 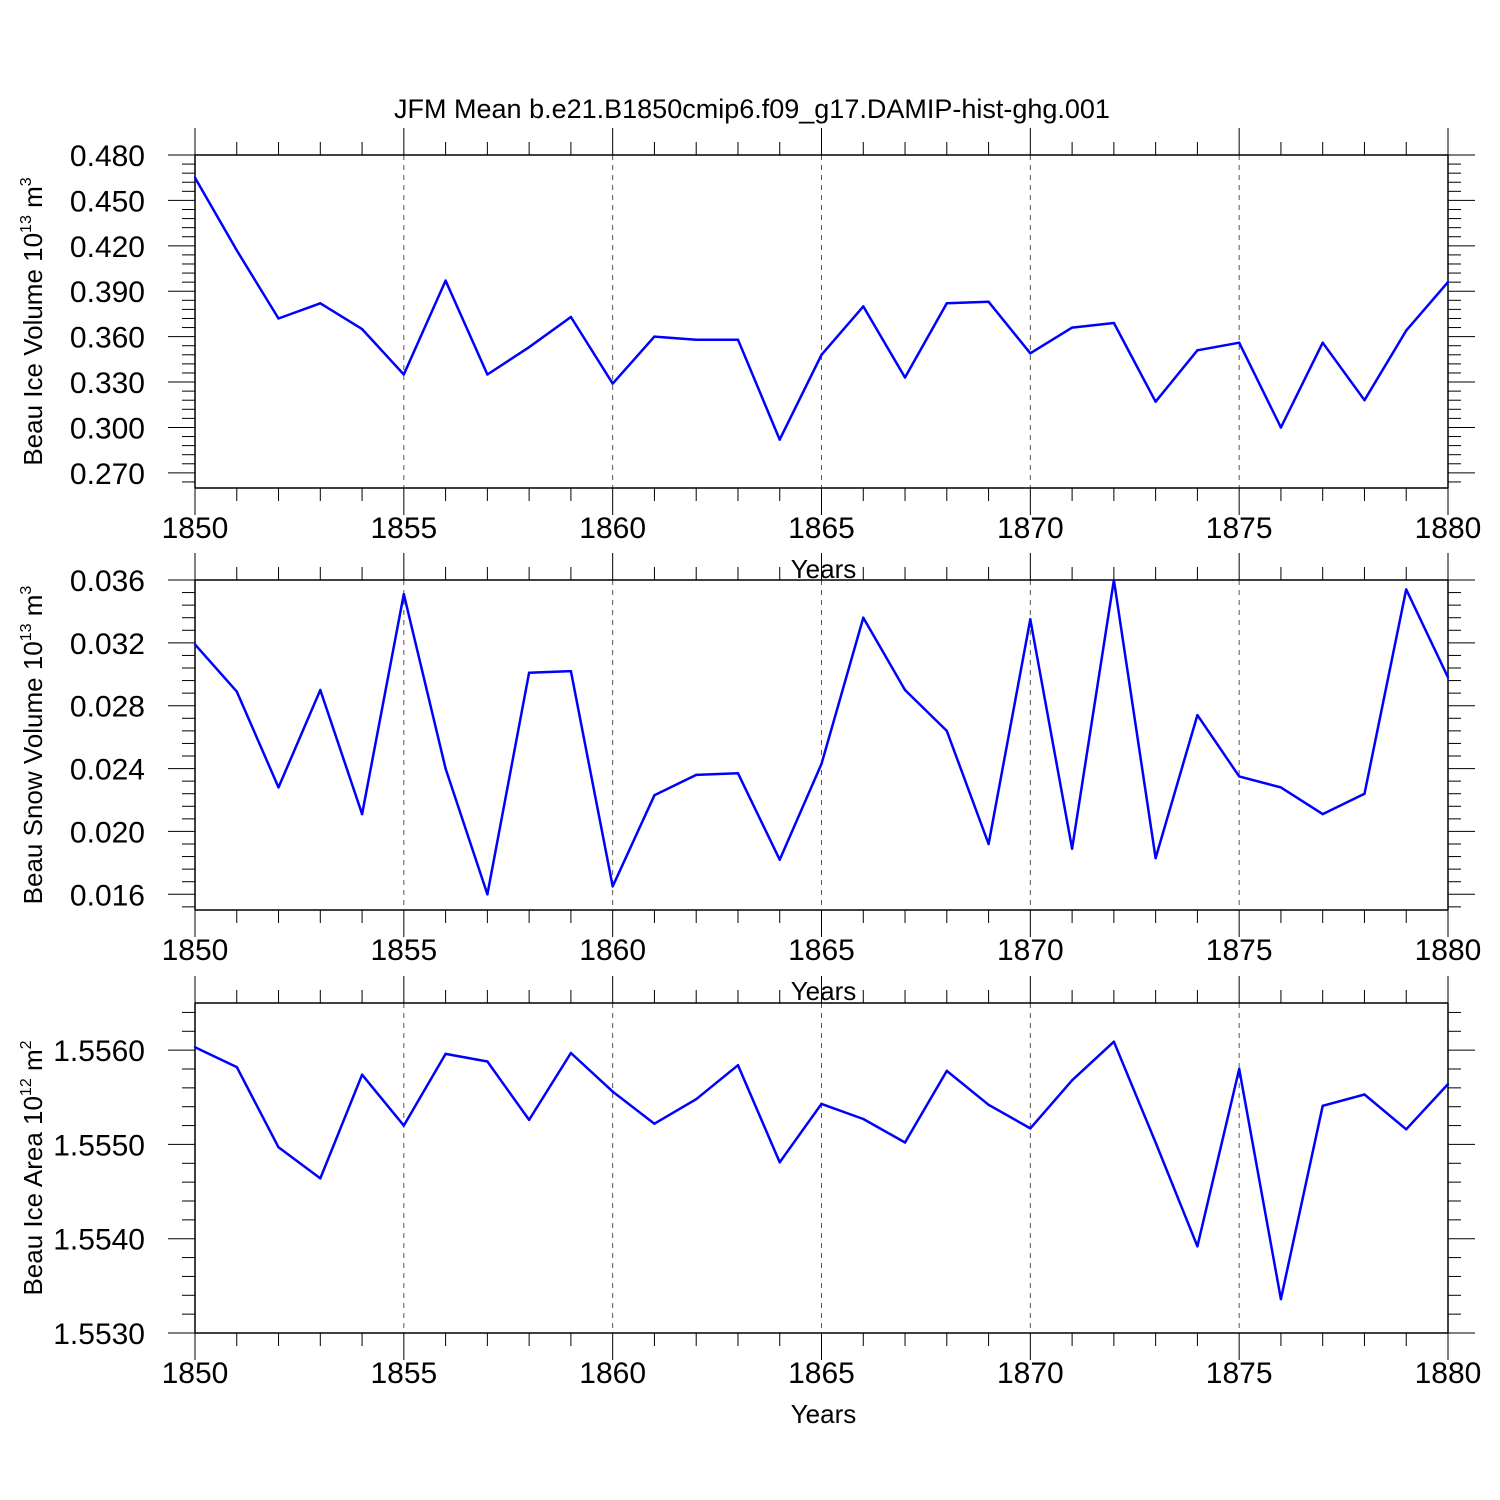 What do you see at coordinates (107, 428) in the screenshot?
I see `y-tick-label: 0.300` at bounding box center [107, 428].